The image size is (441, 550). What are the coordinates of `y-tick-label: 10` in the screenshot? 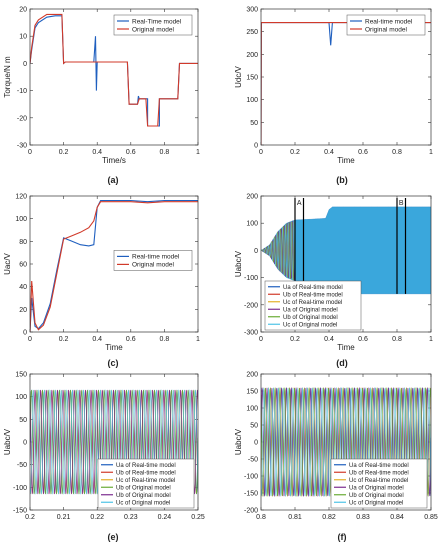 It's located at (23, 37).